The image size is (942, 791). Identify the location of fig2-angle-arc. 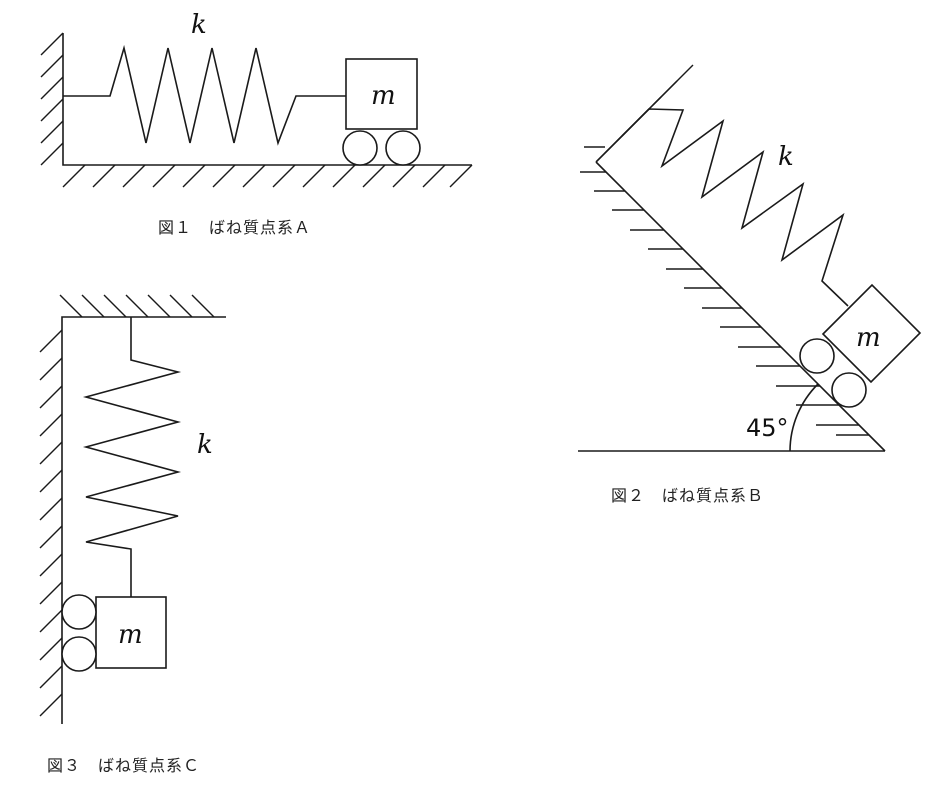
(804, 417).